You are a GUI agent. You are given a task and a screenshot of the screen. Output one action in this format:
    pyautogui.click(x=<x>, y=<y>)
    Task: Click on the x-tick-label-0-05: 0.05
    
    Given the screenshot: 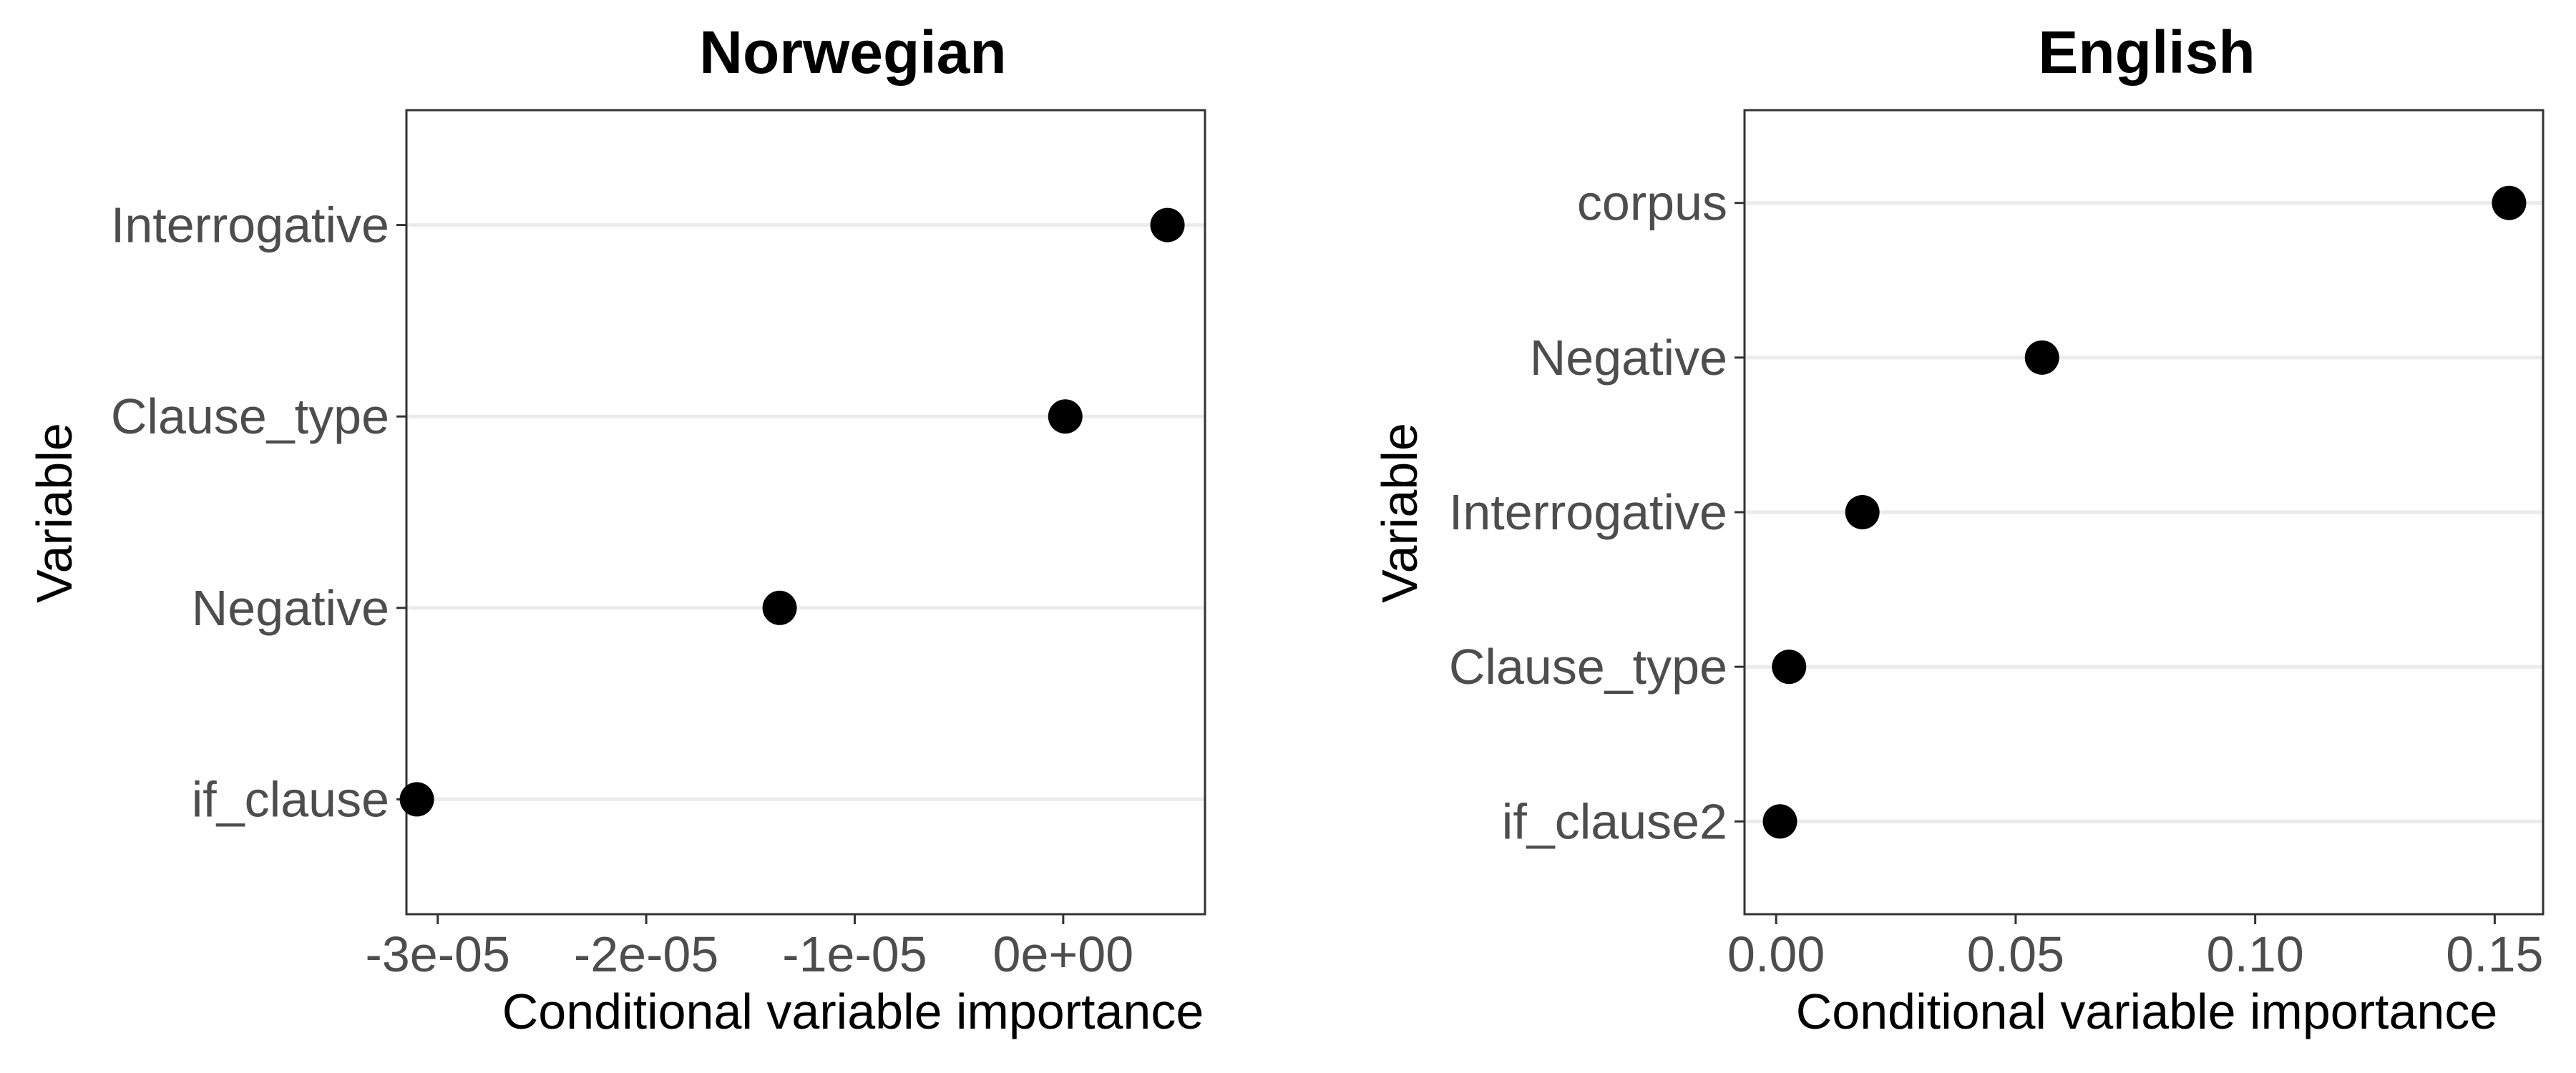 What is the action you would take?
    pyautogui.click(x=2015, y=954)
    